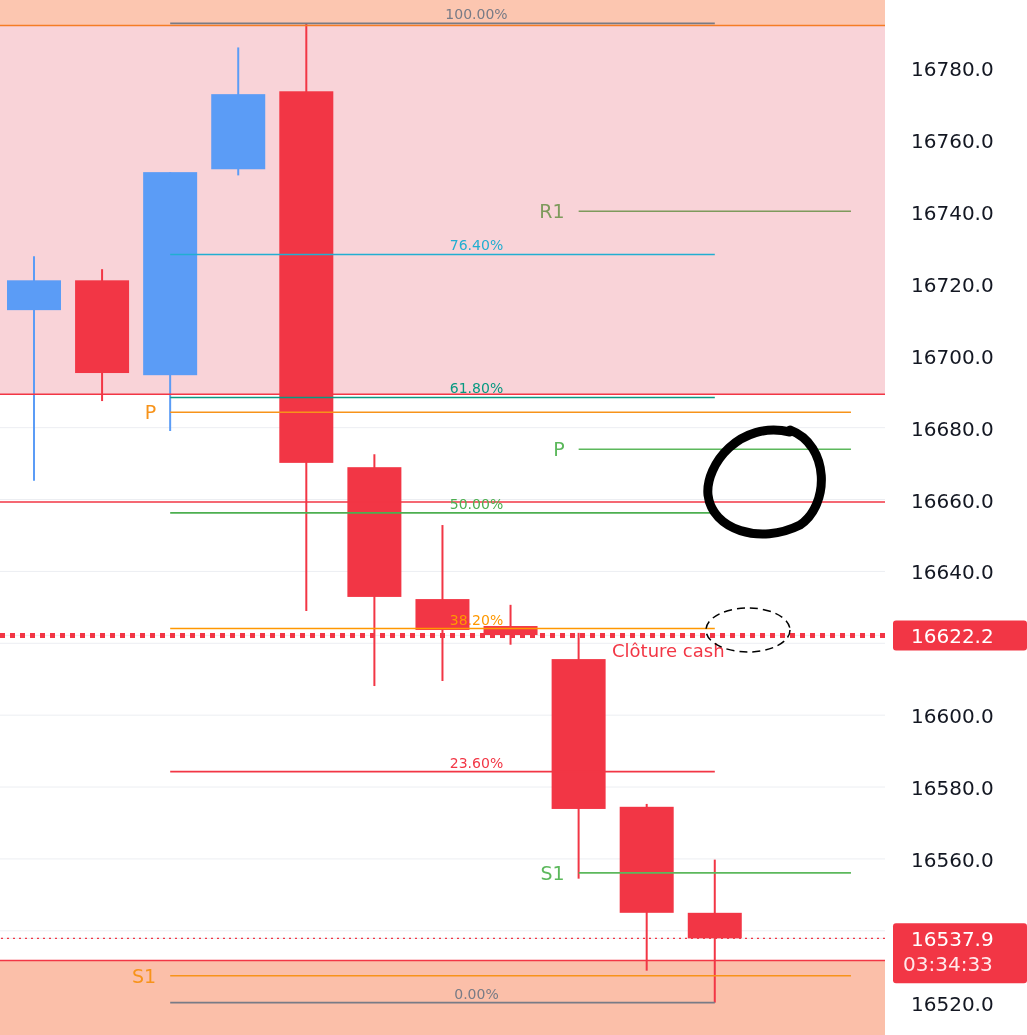 The height and width of the screenshot is (1035, 1027). I want to click on series-label: 76.40%, so click(476, 245).